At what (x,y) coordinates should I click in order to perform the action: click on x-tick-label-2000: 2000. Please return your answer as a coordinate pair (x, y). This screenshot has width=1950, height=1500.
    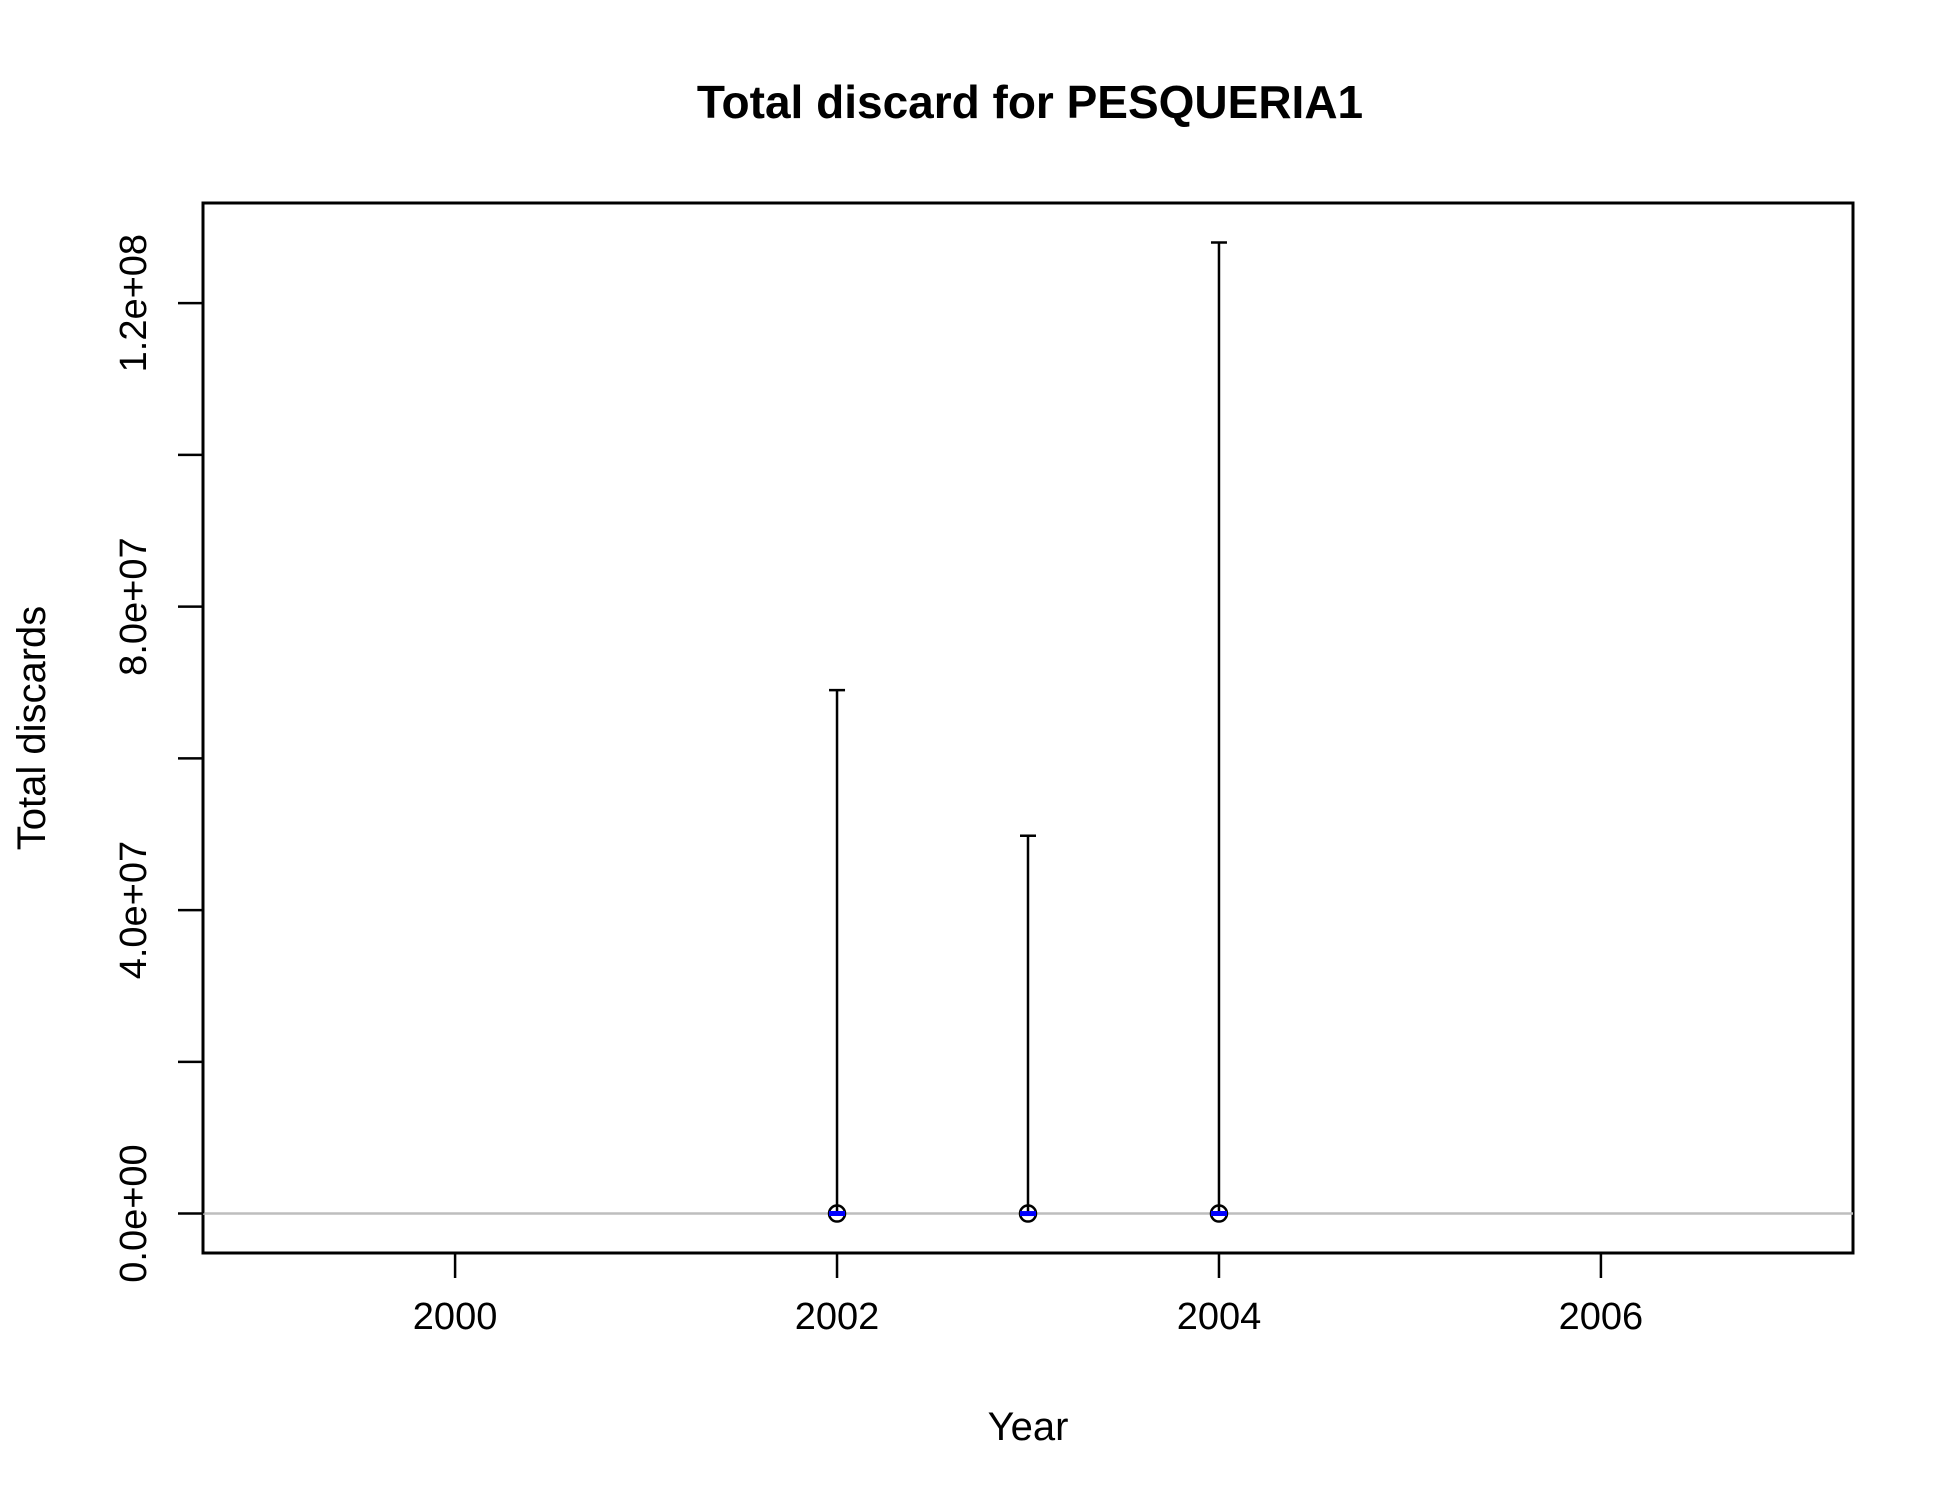
    Looking at the image, I should click on (455, 1317).